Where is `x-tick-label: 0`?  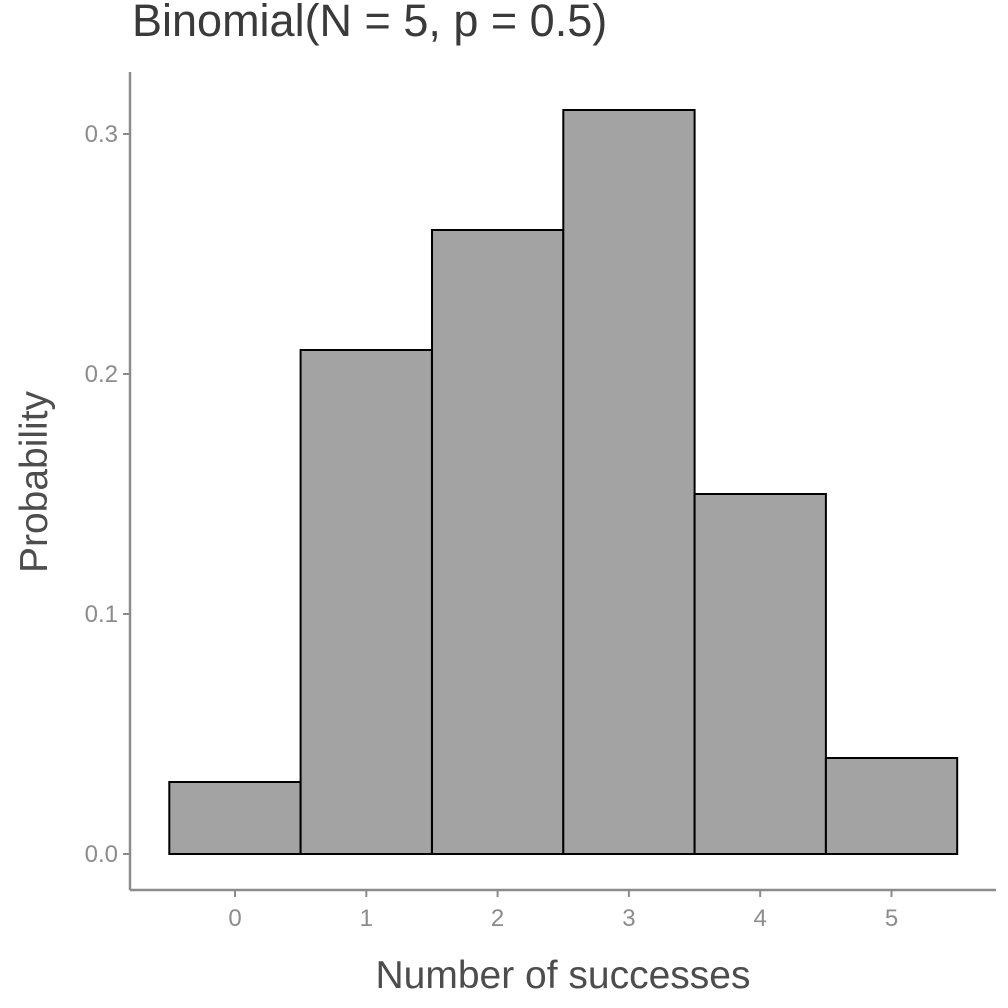 x-tick-label: 0 is located at coordinates (234, 918).